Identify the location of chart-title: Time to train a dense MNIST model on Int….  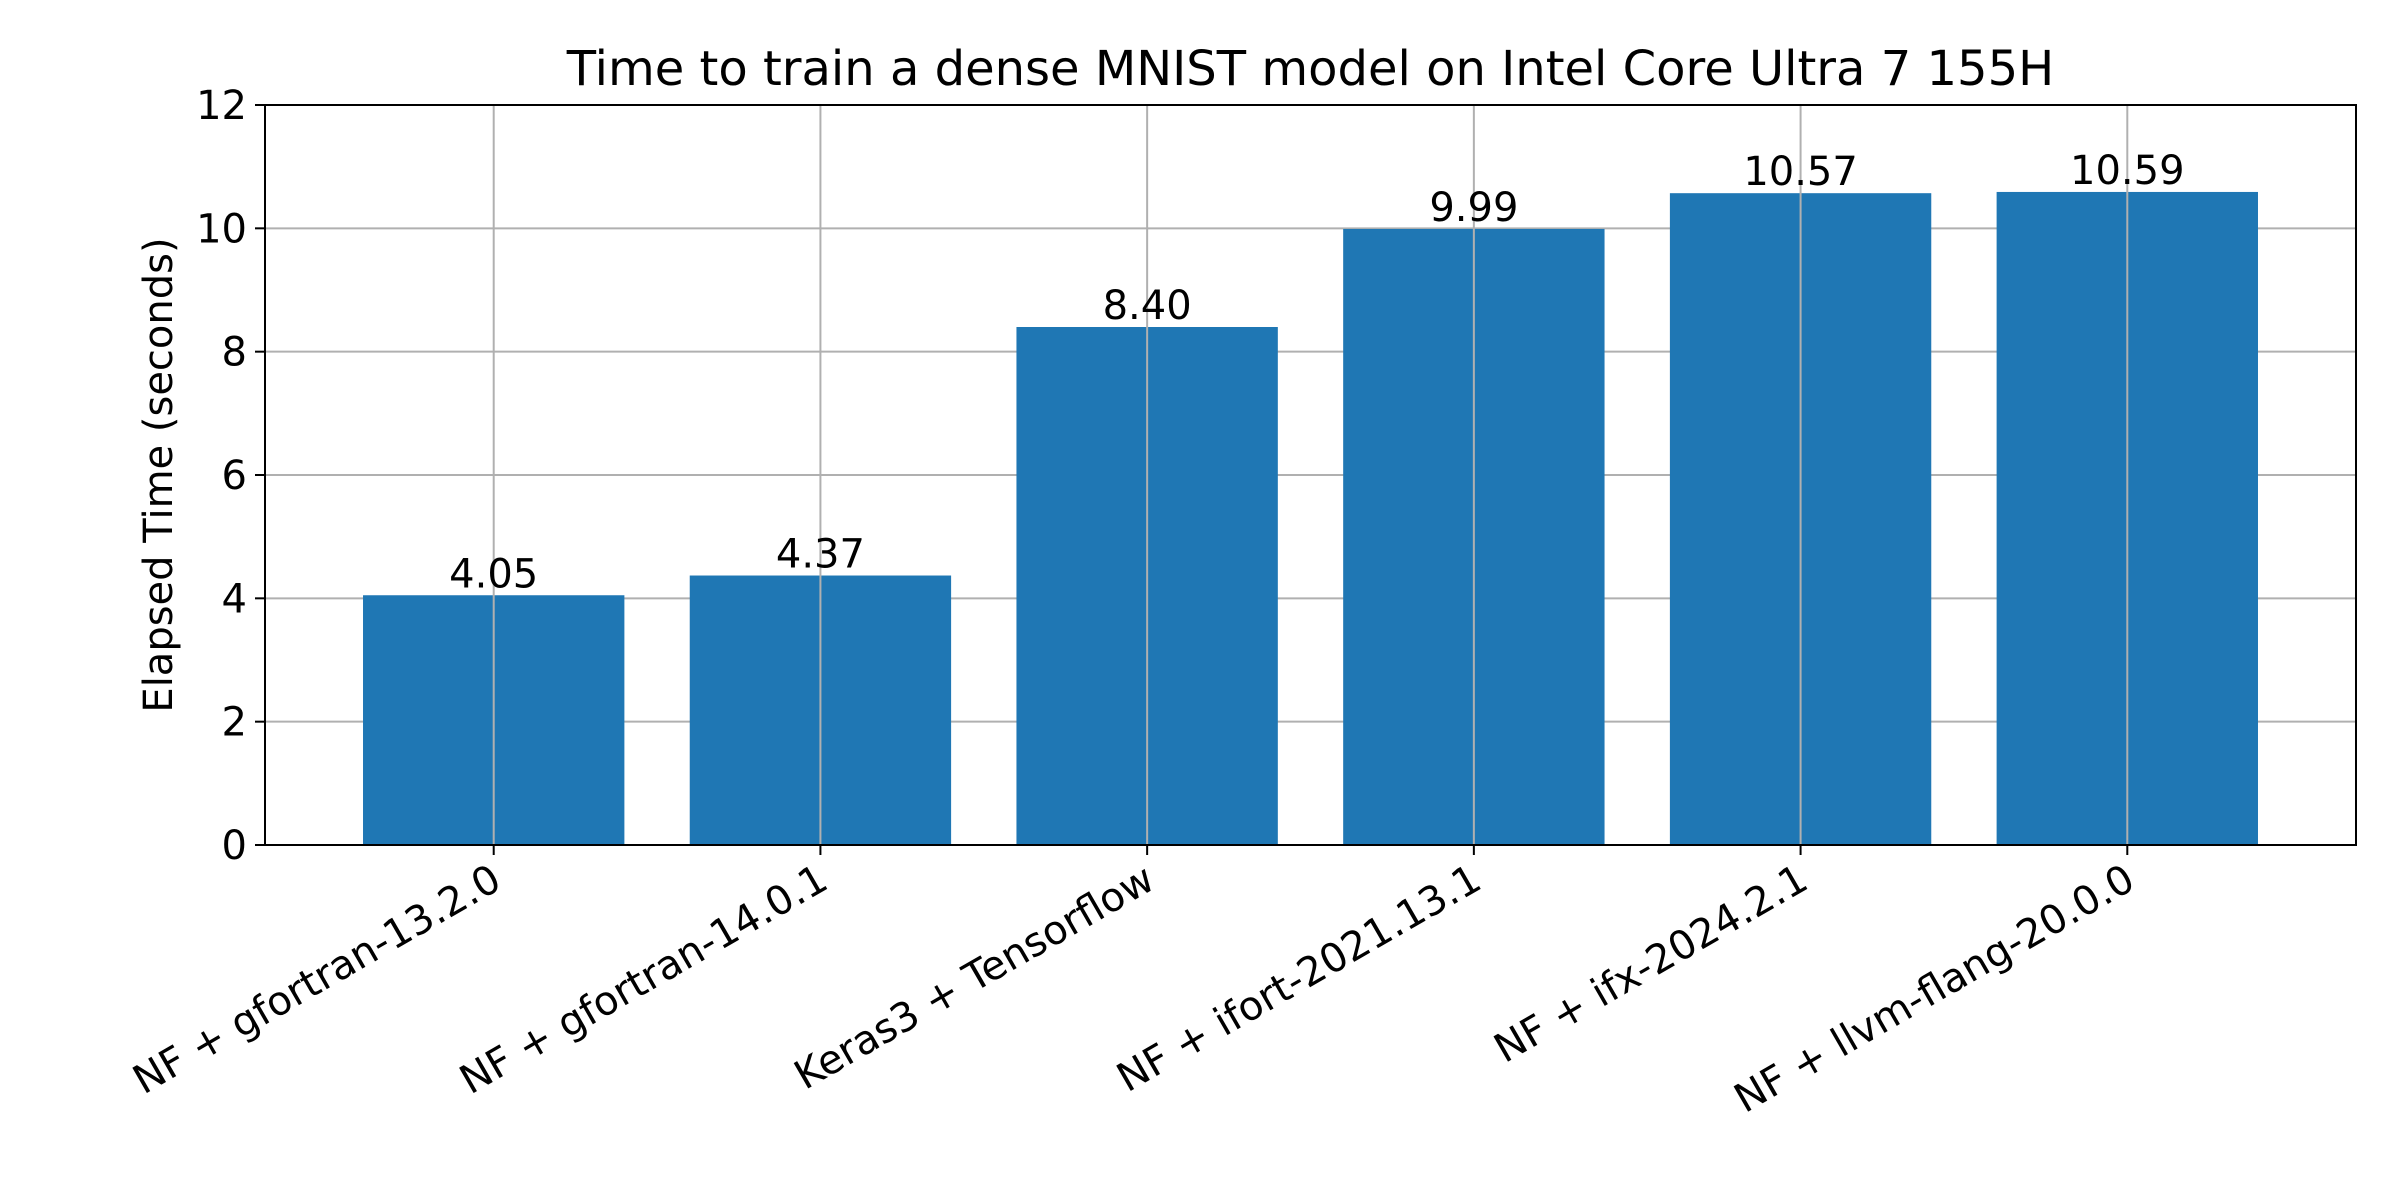
(1310, 69).